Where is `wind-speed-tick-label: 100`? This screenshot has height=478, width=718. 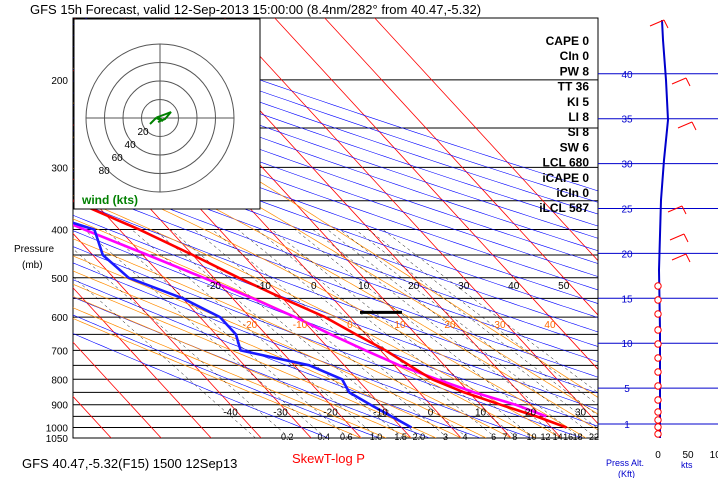 wind-speed-tick-label: 100 is located at coordinates (714, 455).